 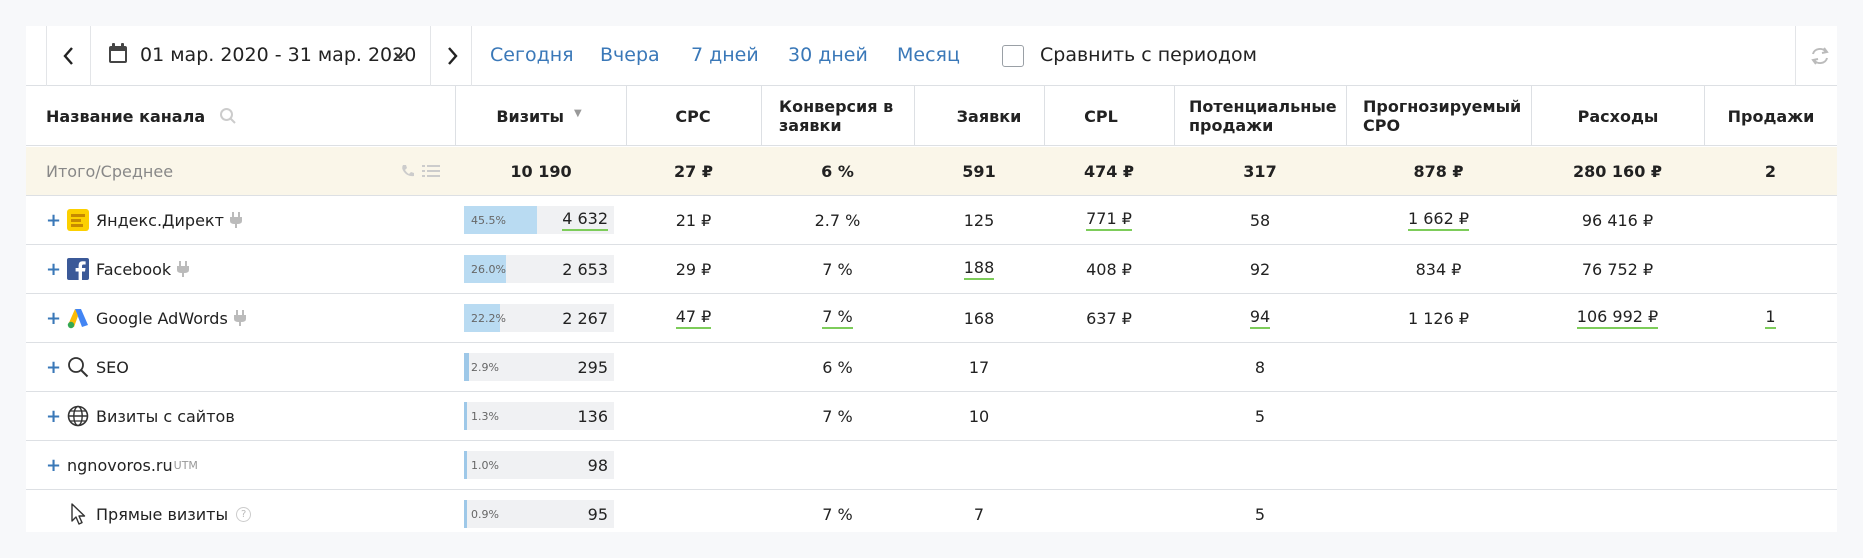 What do you see at coordinates (989, 116) in the screenshot?
I see `col-leads-header: Заявки` at bounding box center [989, 116].